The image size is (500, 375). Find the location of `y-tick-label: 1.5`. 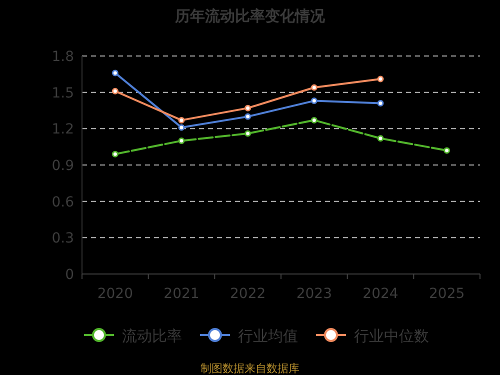

y-tick-label: 1.5 is located at coordinates (63, 93).